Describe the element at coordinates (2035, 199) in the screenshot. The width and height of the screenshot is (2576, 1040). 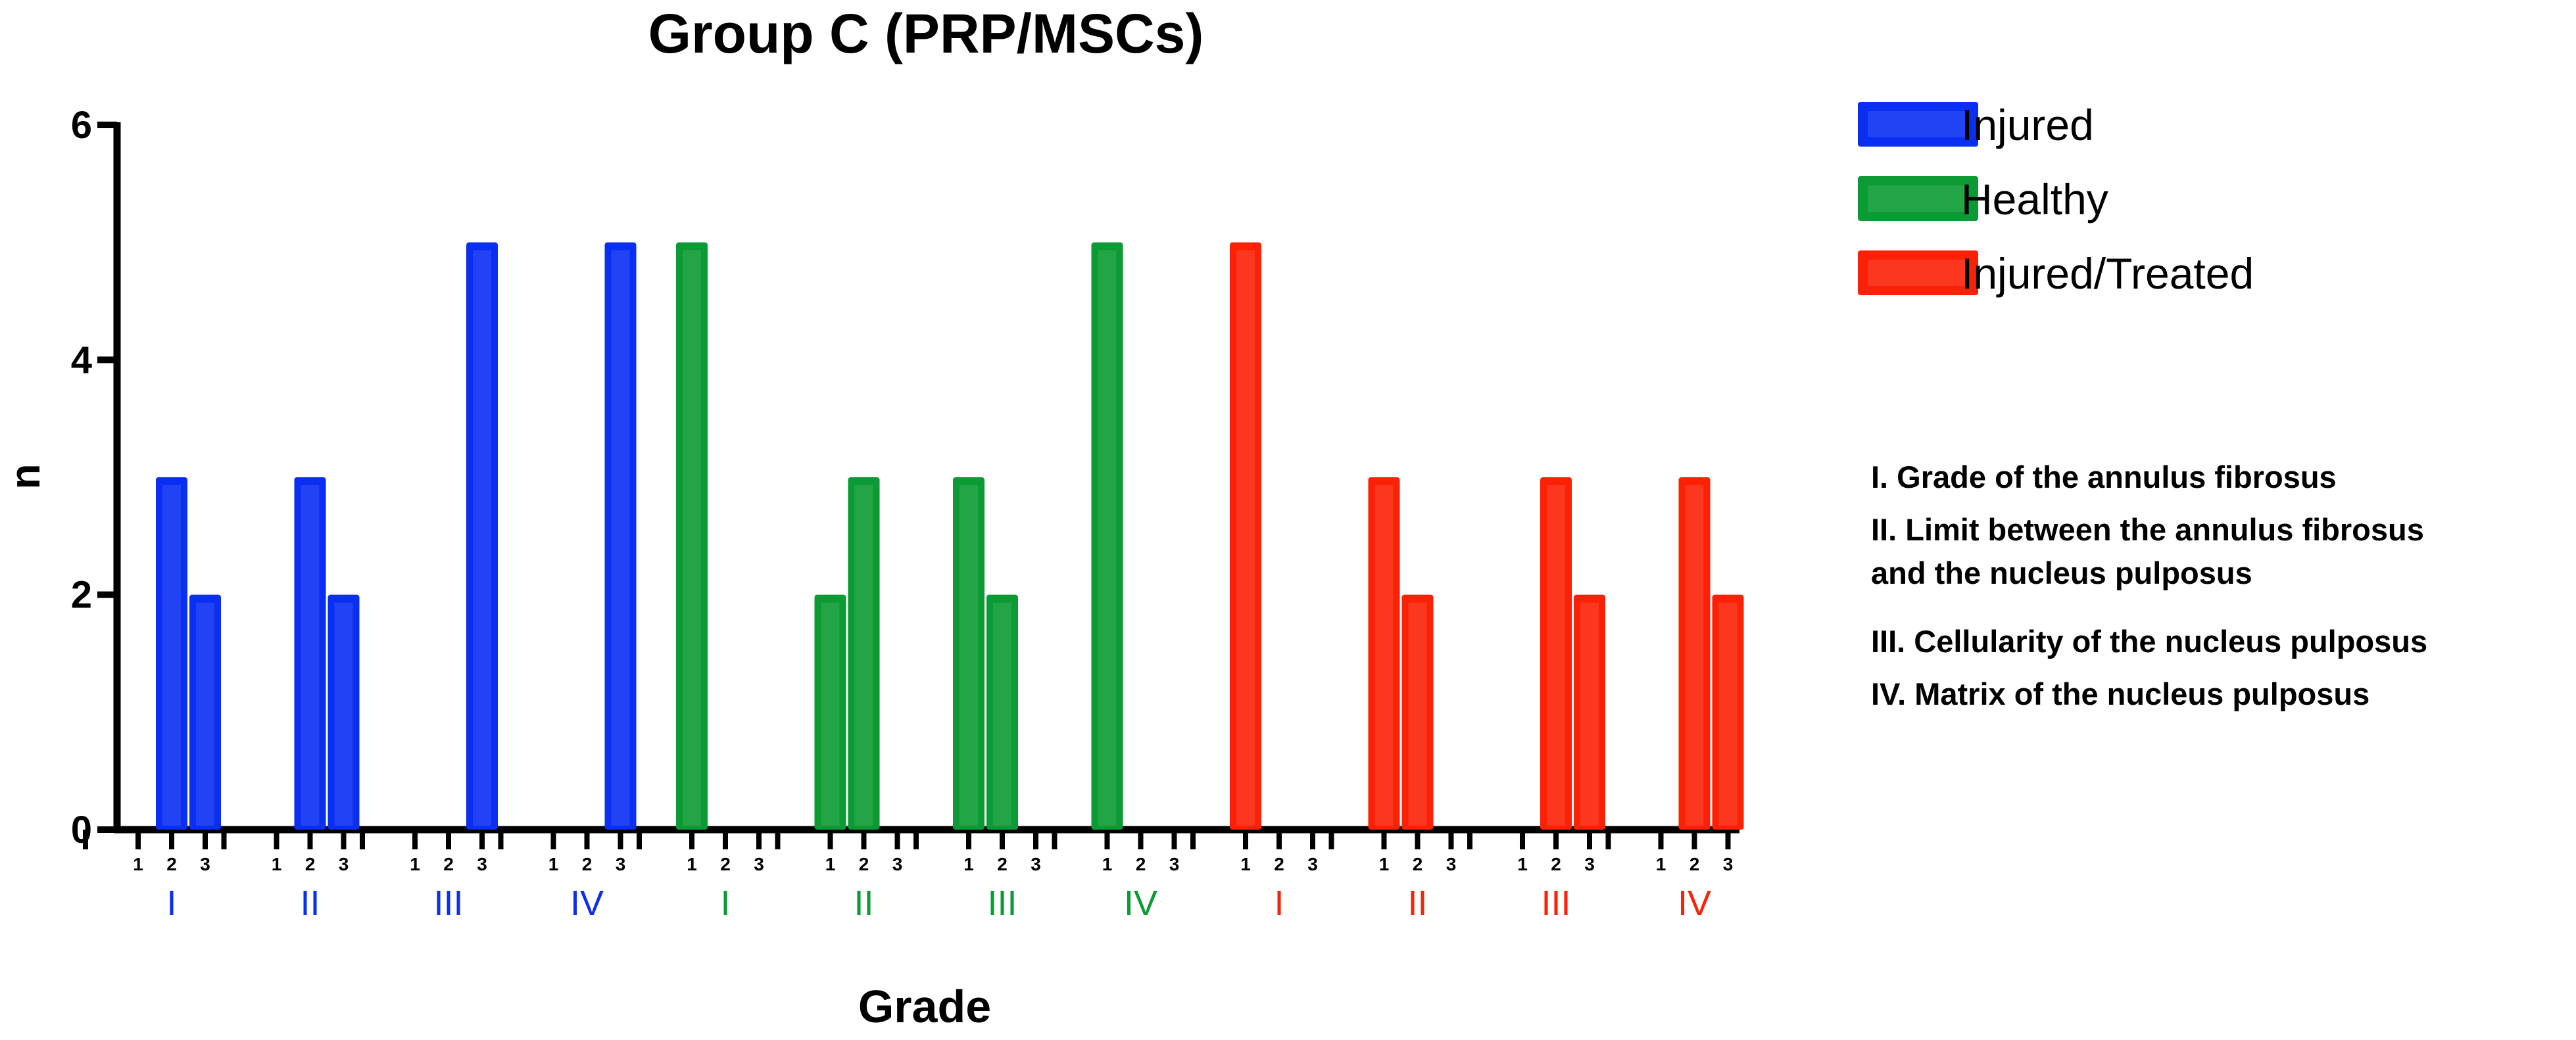
I see `legend-label: Healthy` at that location.